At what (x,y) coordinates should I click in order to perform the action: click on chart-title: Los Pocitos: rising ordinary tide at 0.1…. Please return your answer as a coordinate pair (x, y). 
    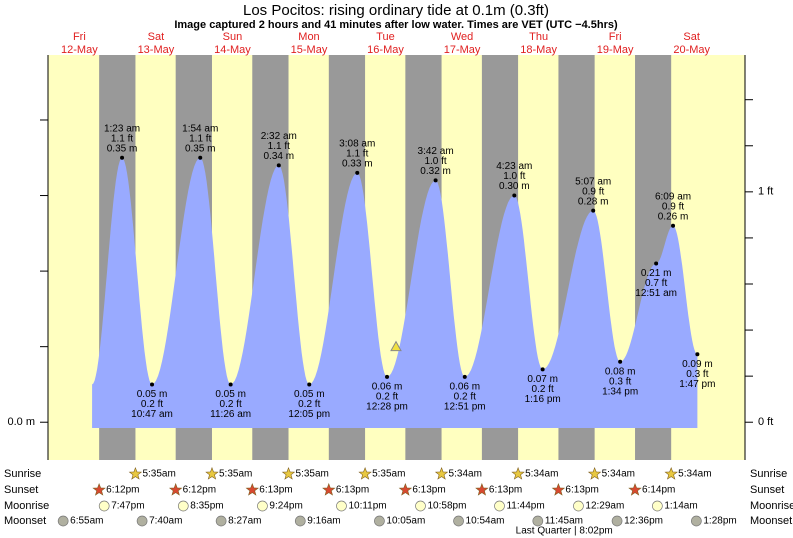
    Looking at the image, I should click on (396, 10).